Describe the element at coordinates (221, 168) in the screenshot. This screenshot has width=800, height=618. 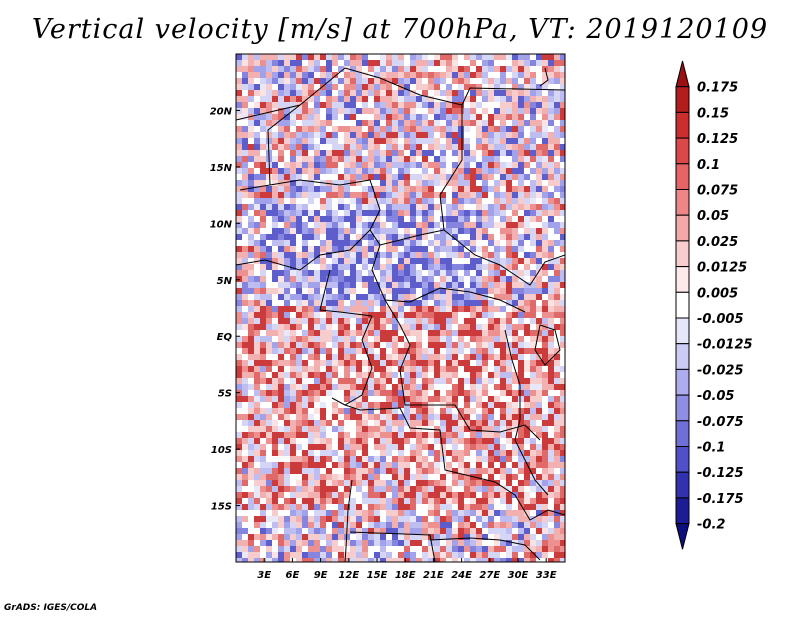
I see `lat-tick-label: 15N` at that location.